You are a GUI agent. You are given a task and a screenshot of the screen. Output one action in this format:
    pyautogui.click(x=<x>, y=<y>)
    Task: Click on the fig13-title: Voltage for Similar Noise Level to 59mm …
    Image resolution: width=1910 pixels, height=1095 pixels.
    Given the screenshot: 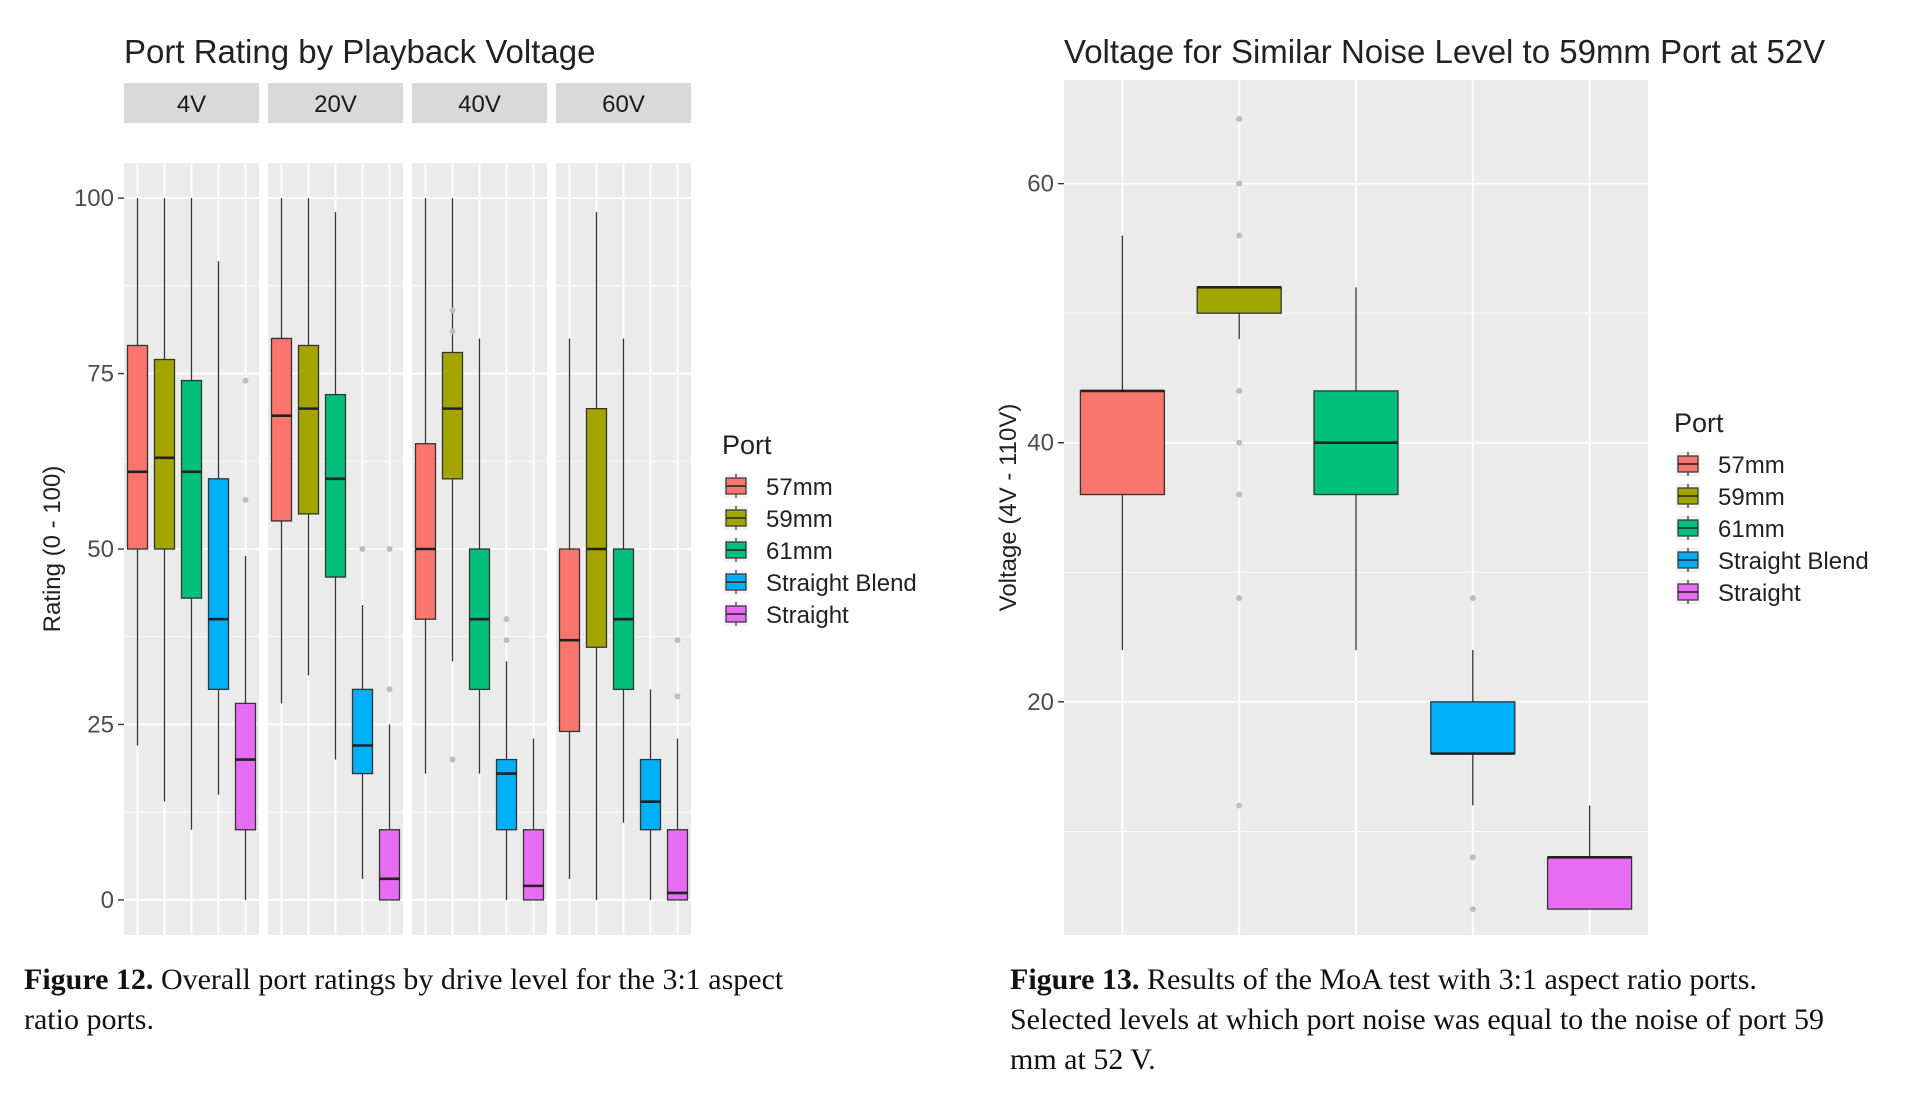 What is the action you would take?
    pyautogui.click(x=1444, y=51)
    